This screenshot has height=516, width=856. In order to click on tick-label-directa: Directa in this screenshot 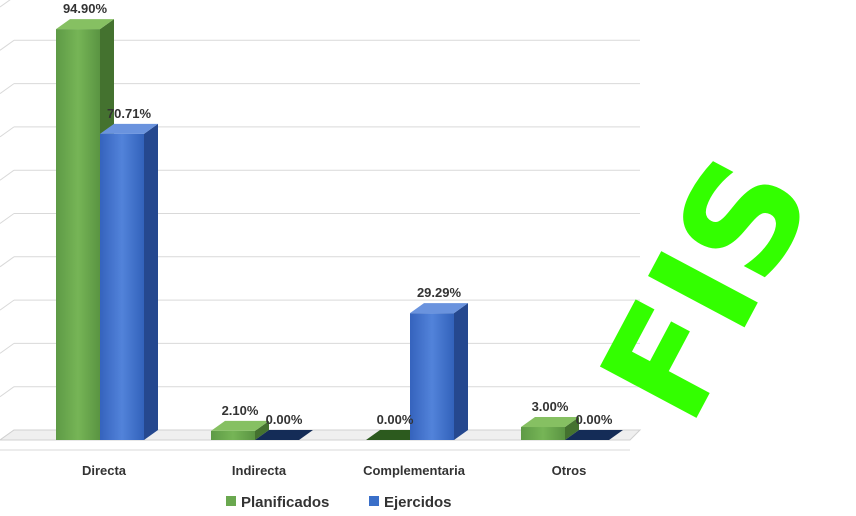, I will do `click(104, 470)`.